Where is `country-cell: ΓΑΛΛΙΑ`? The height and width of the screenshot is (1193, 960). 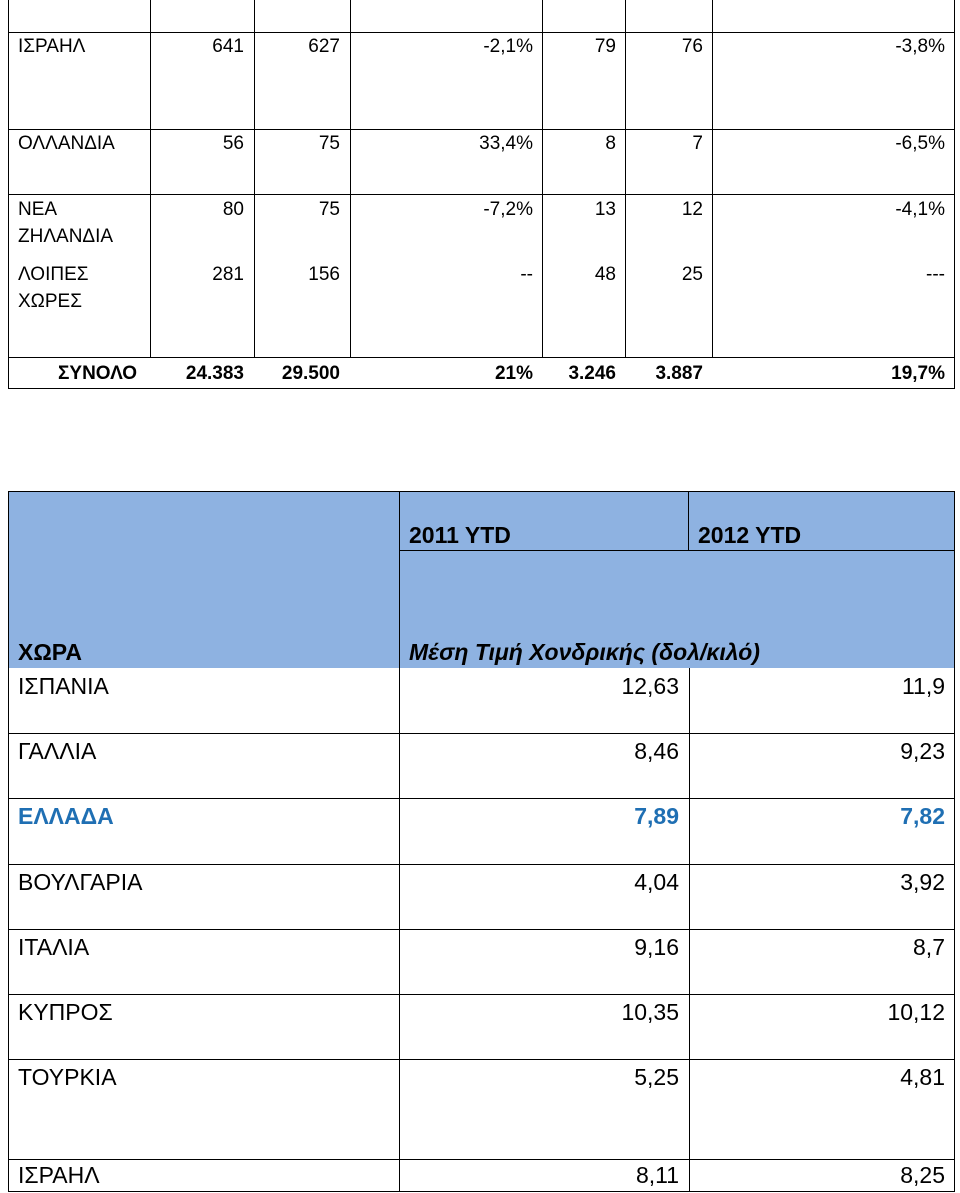
country-cell: ΓΑΛΛΙΑ is located at coordinates (57, 751).